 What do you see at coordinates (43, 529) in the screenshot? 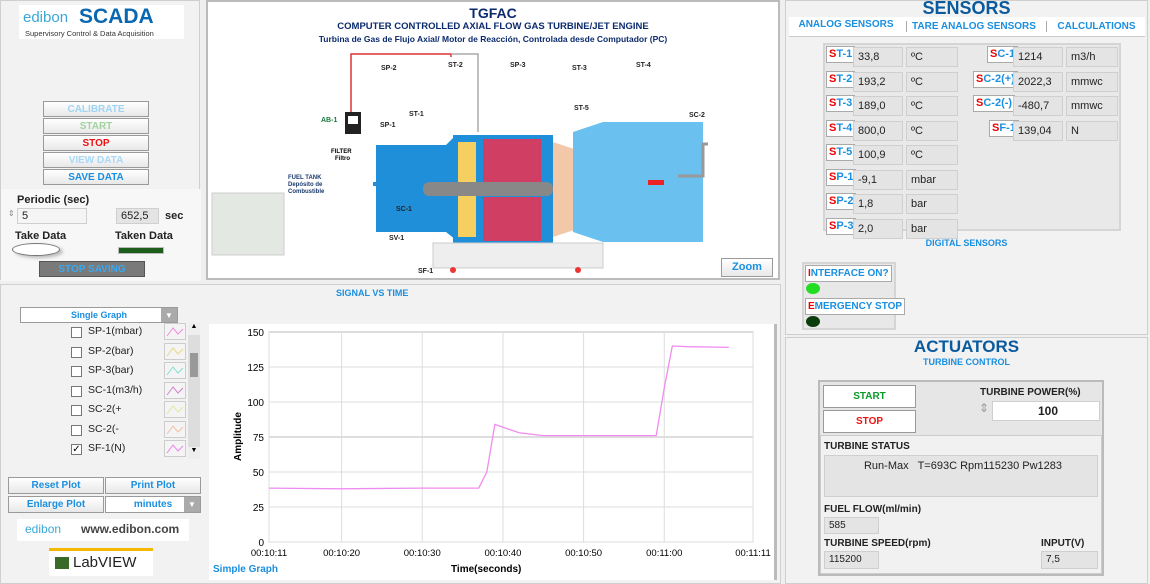
I see `edibon-logo: edibon` at bounding box center [43, 529].